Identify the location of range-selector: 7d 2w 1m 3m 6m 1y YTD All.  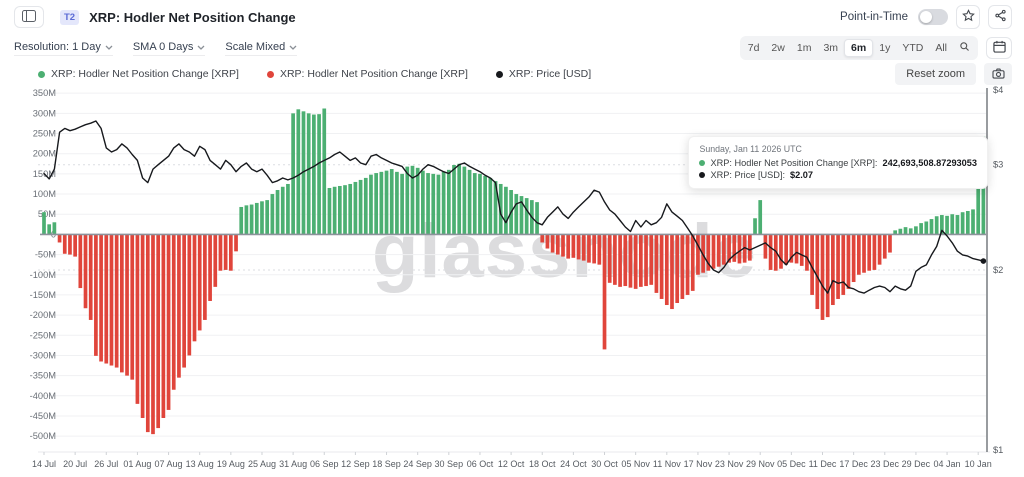
(858, 48).